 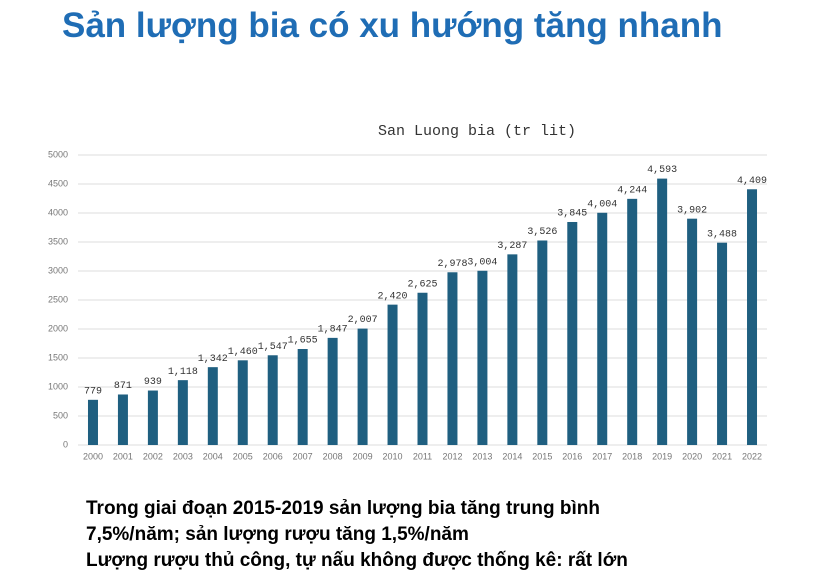 I want to click on value-label: 1,655, so click(x=303, y=341).